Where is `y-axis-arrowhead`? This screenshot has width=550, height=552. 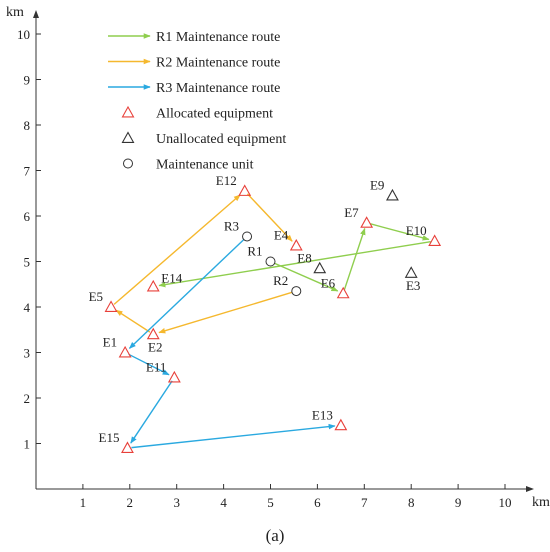
y-axis-arrowhead is located at coordinates (36, 14).